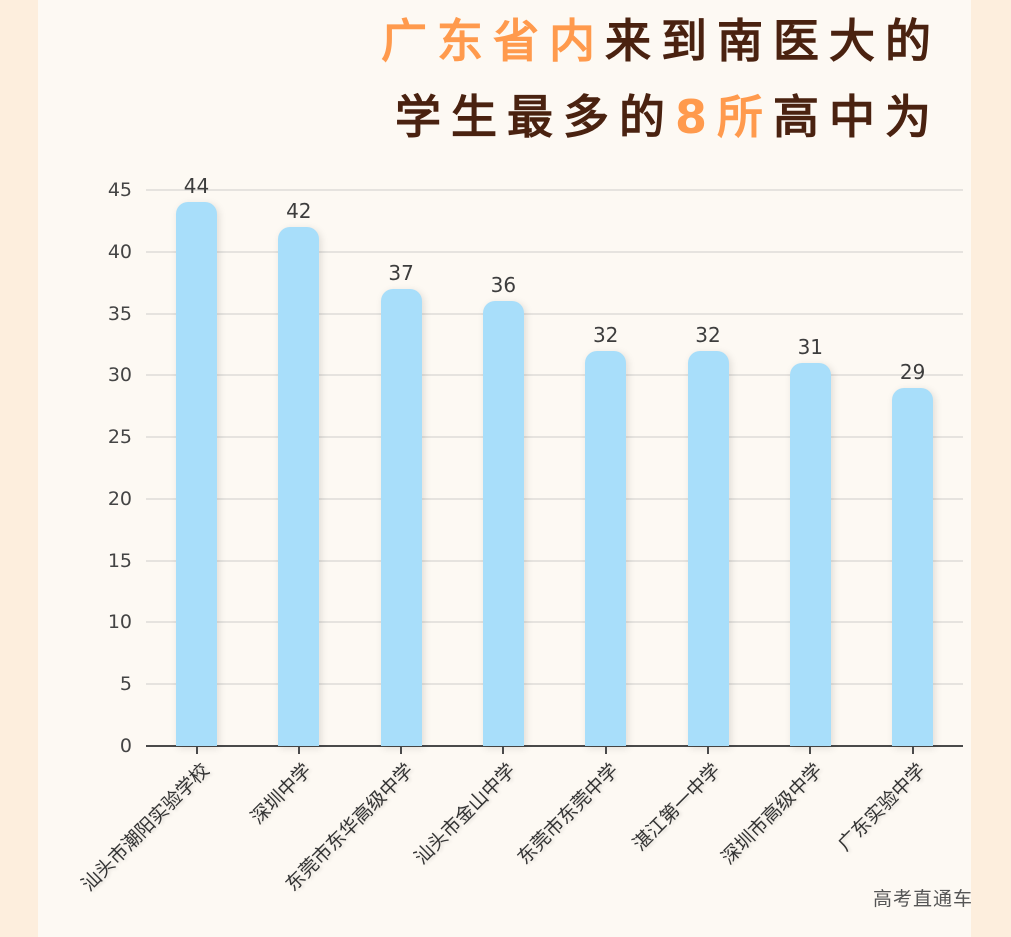 Image resolution: width=1011 pixels, height=937 pixels. Describe the element at coordinates (772, 814) in the screenshot. I see `x-category-label: 深圳市高级中学` at that location.